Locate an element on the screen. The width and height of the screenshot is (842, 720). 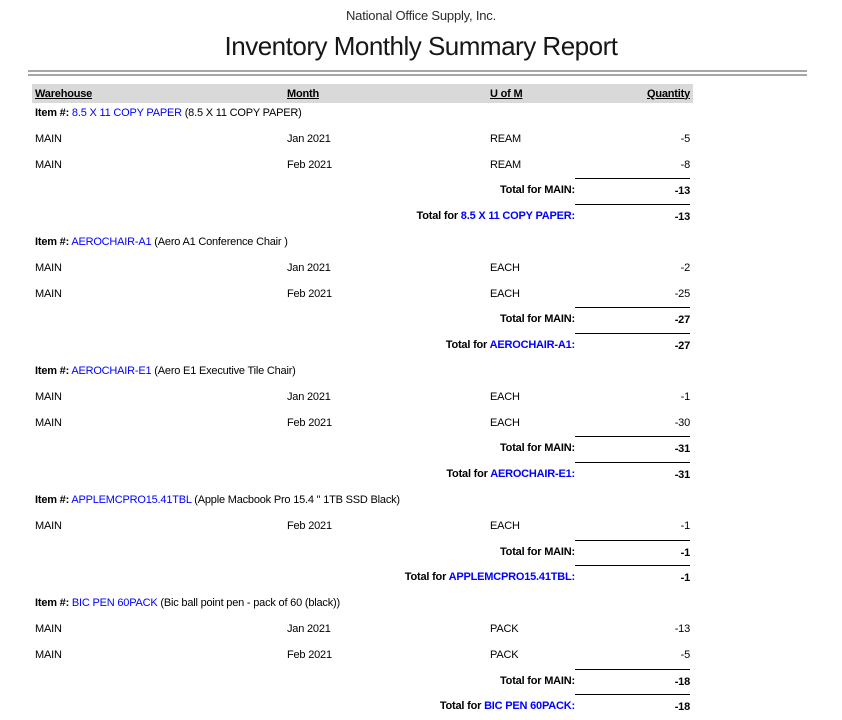
item-total-quantity: -31 is located at coordinates (632, 475).